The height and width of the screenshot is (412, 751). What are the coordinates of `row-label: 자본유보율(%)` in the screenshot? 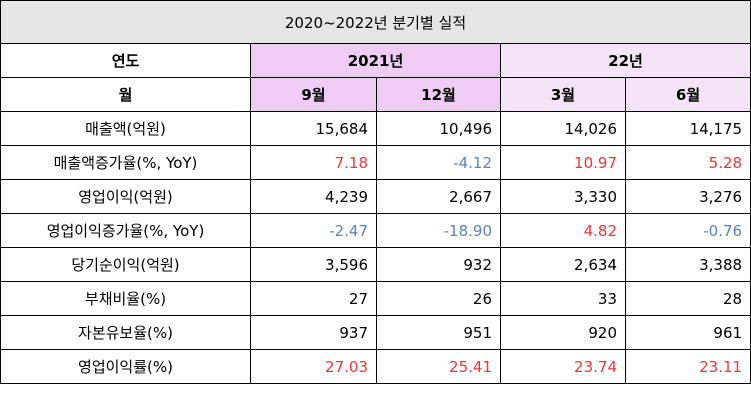 It's located at (125, 332).